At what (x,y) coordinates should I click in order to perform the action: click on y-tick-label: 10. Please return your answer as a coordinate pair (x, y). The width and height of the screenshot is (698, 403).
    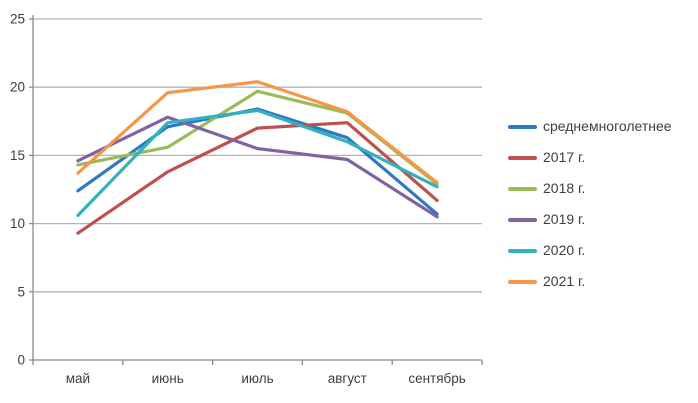
    Looking at the image, I should click on (17, 223).